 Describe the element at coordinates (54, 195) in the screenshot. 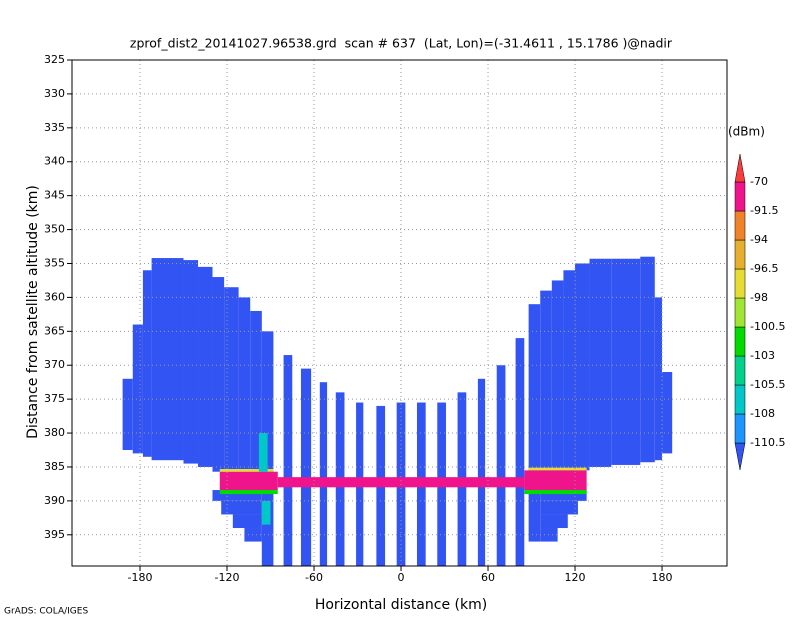

I see `y-tick-label: 345` at that location.